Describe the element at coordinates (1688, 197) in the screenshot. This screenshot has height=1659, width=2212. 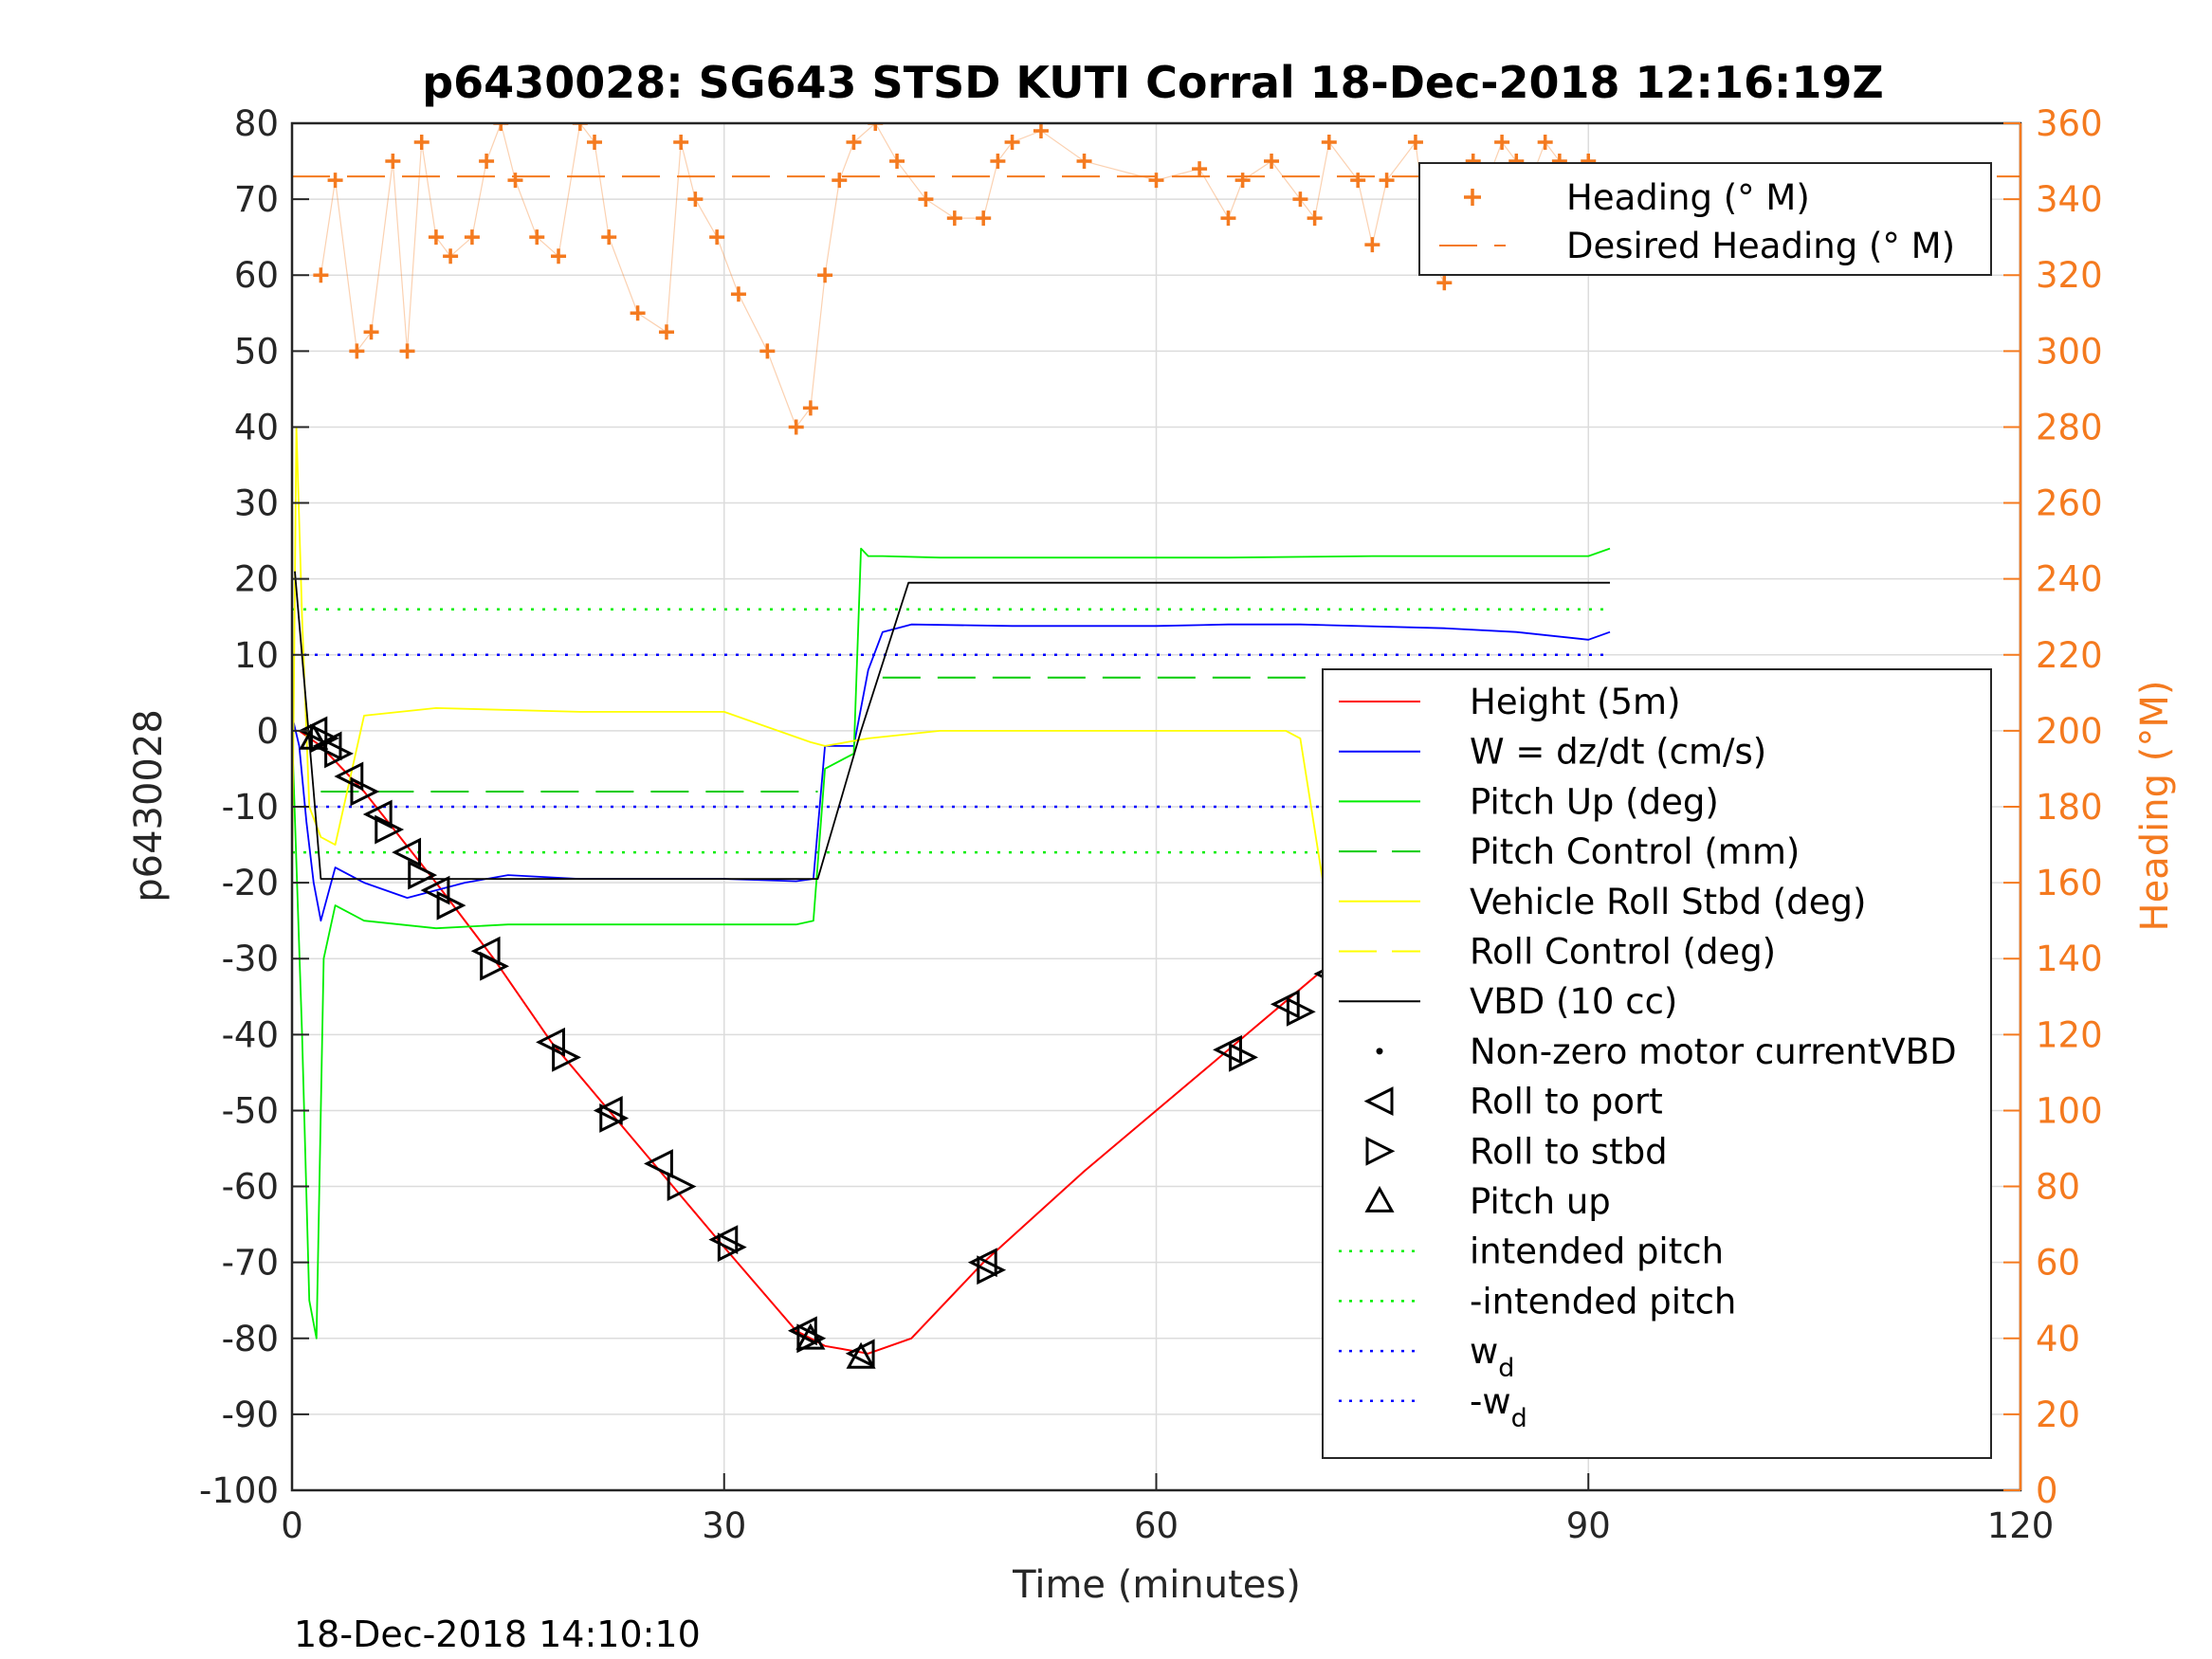
I see `legend-top-label: Heading (° M)` at that location.